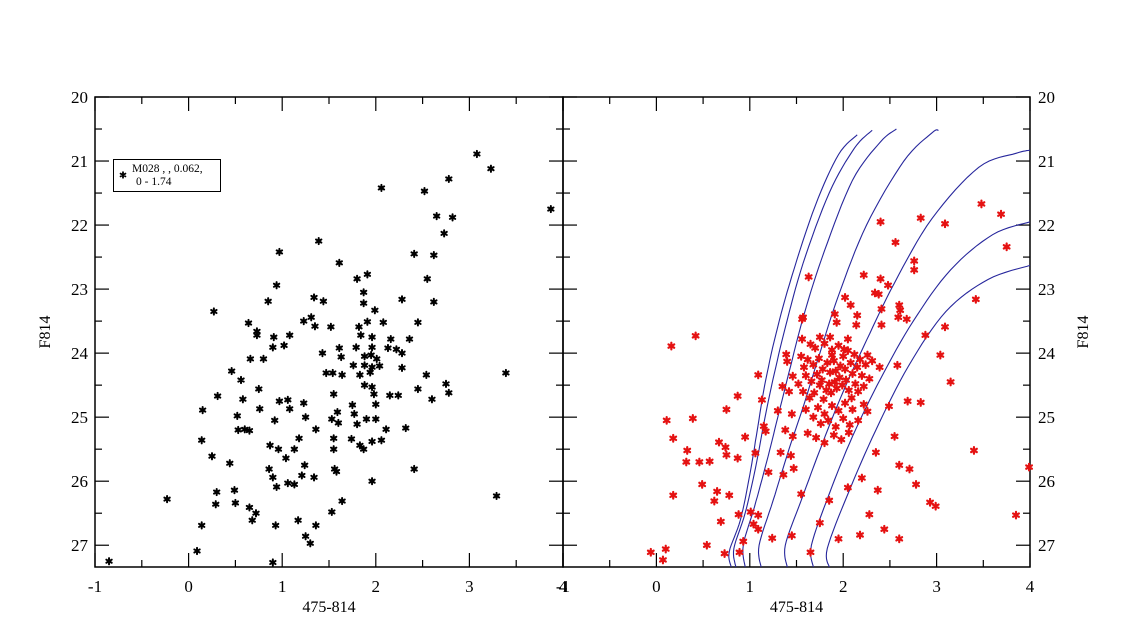 This screenshot has width=1125, height=625. Describe the element at coordinates (1046, 481) in the screenshot. I see `y-tick-label: 26` at that location.